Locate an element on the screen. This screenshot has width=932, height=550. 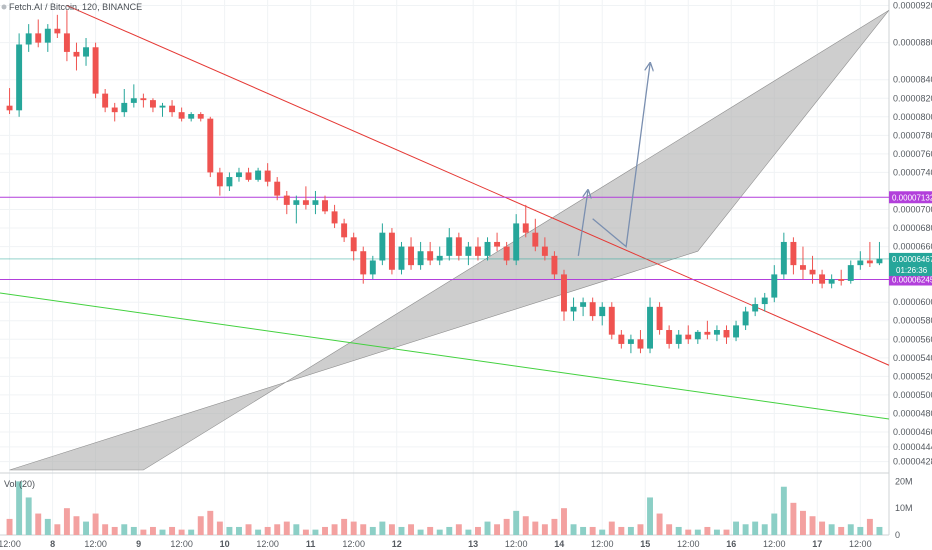
symbol-title: Fetch.AI / Bitcoin, 120, BINANCE is located at coordinates (75, 7).